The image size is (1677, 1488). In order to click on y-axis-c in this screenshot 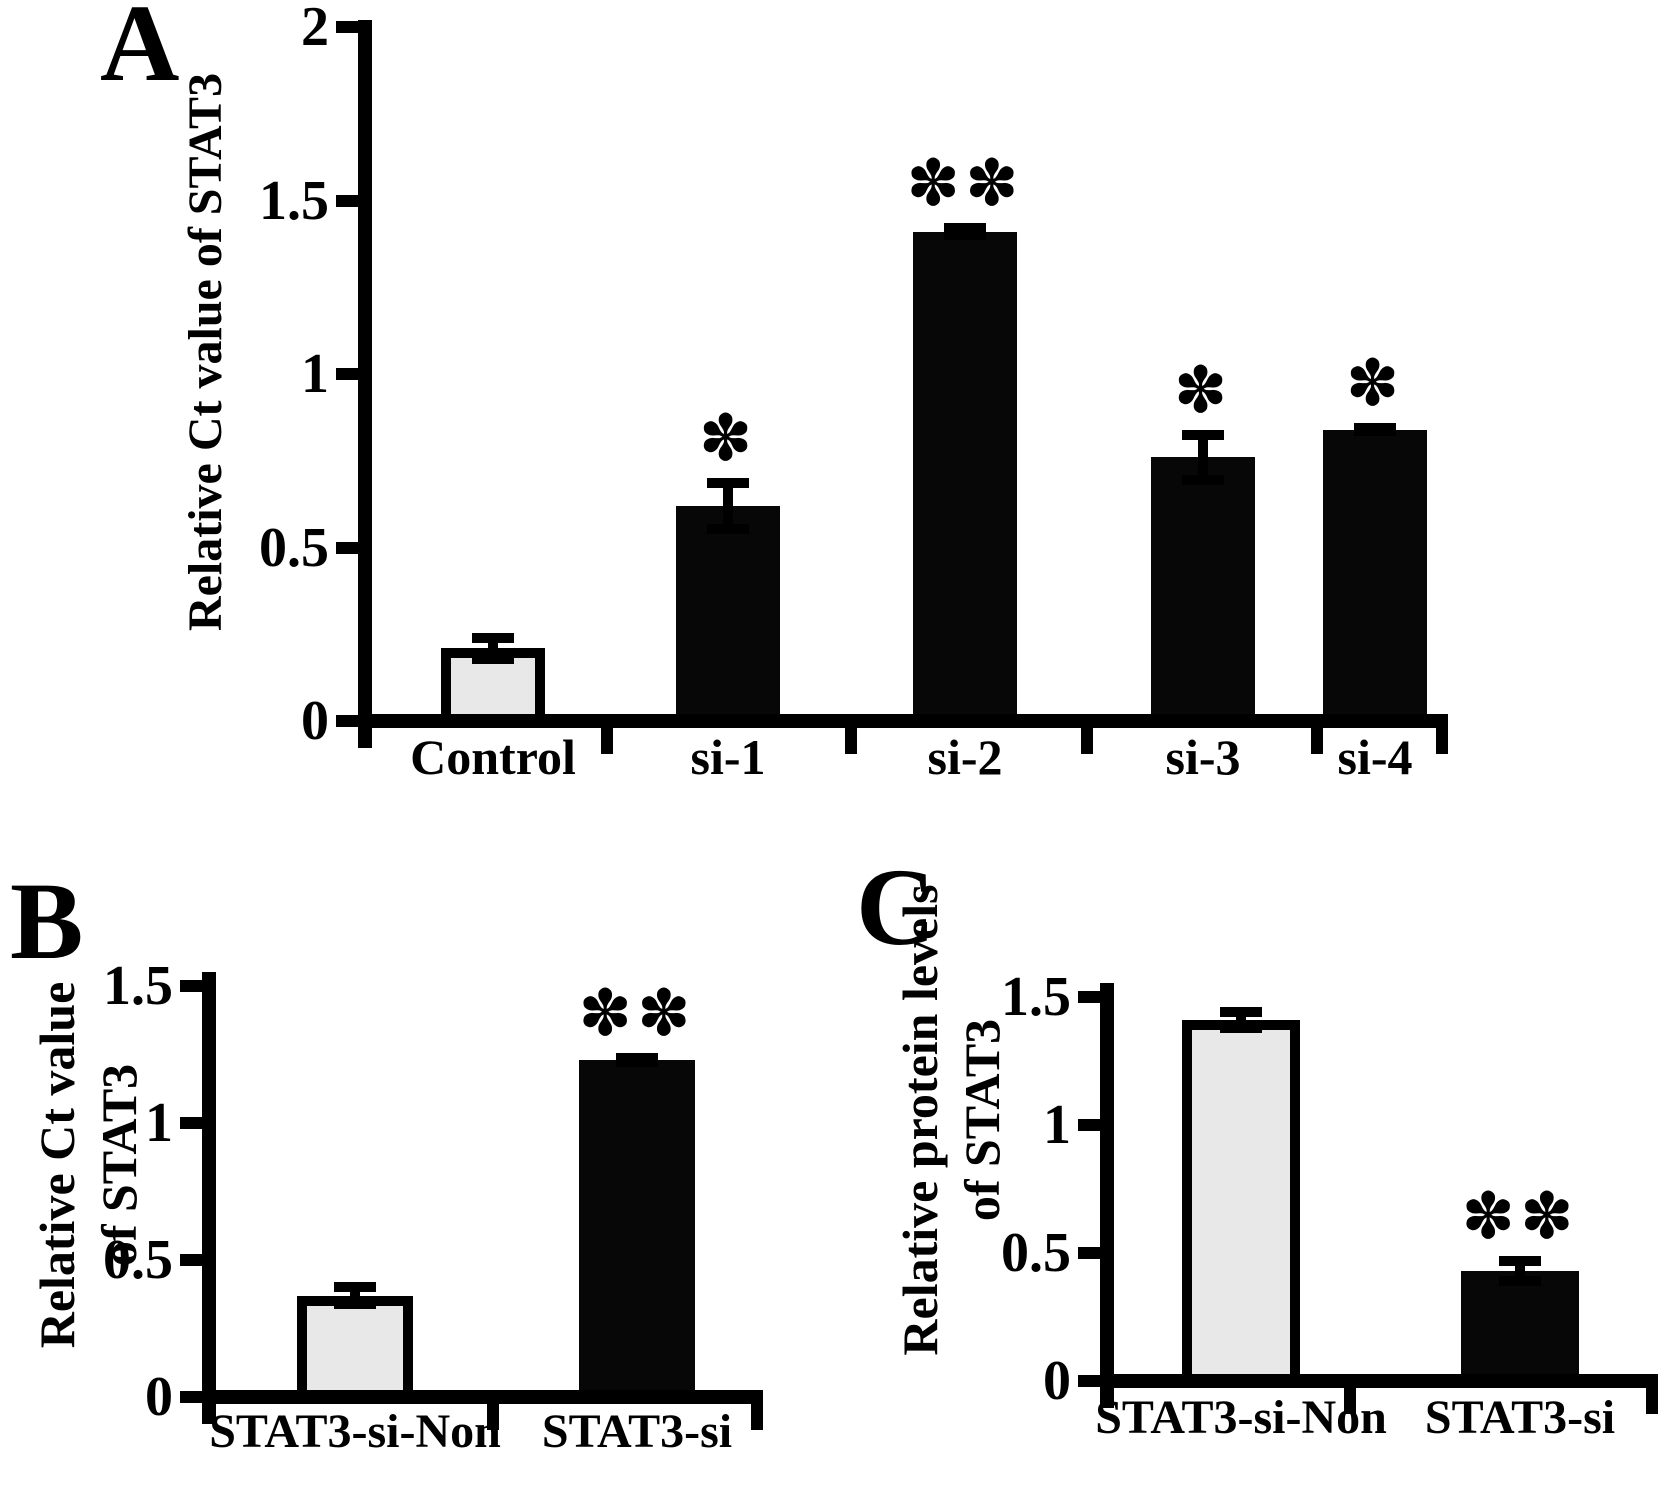, I will do `click(1107, 1195)`.